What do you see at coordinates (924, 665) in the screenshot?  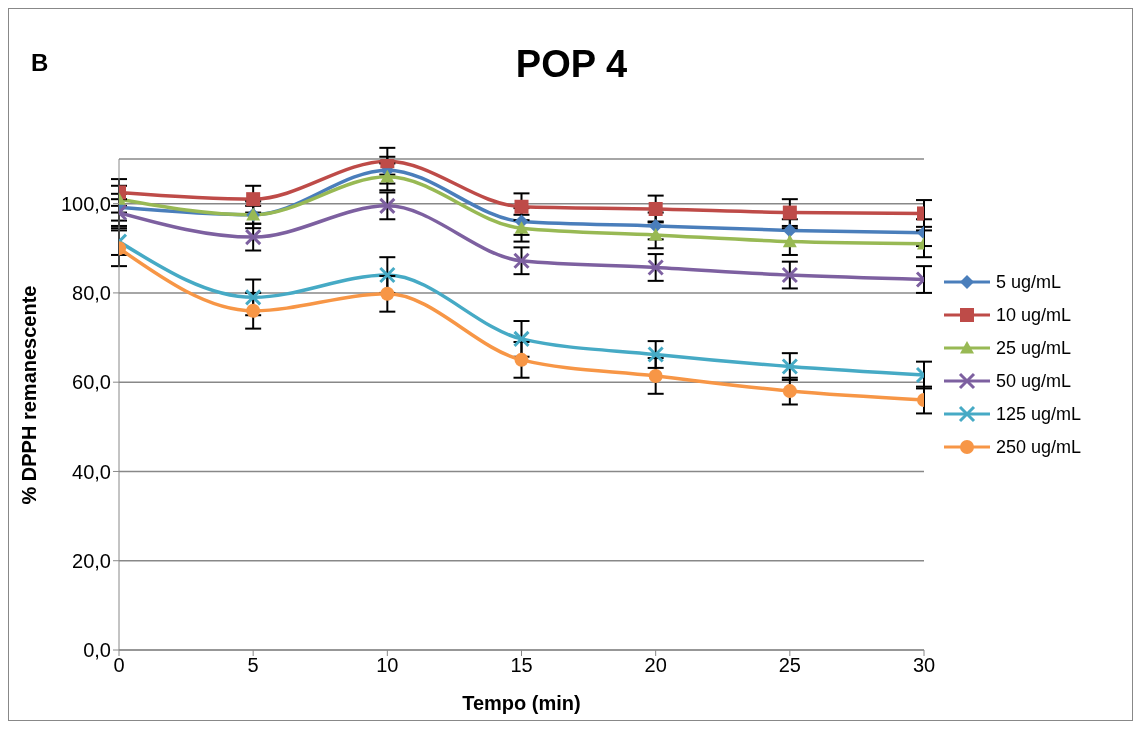 I see `x-tick-label: 30` at bounding box center [924, 665].